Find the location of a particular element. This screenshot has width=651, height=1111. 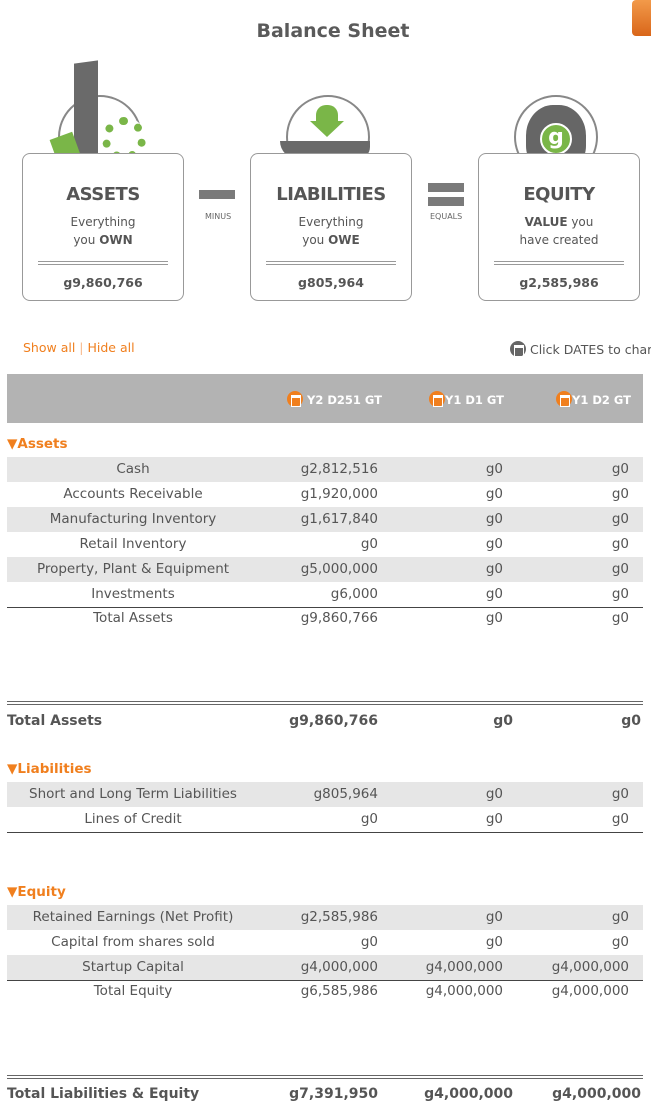

cell-value: g6,000 is located at coordinates (354, 594).